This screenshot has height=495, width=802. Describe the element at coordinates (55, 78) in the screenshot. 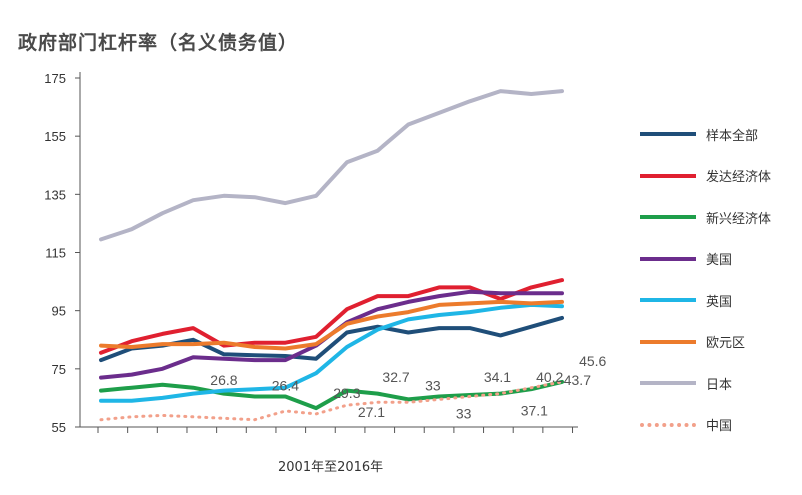

I see `y-tick-label: 175` at that location.